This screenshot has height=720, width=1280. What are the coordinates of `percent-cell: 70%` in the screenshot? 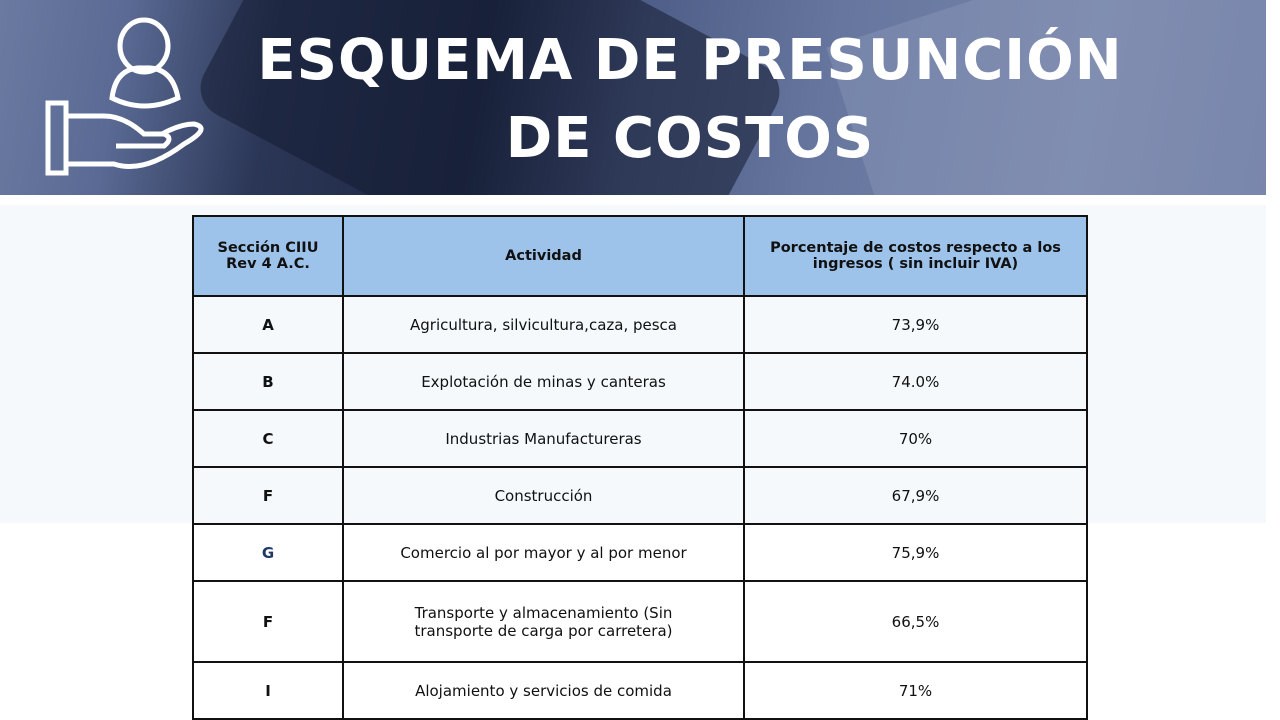 It's located at (915, 438).